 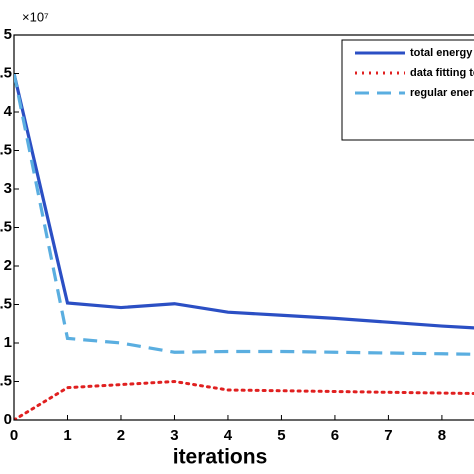 I want to click on y-tick-label: 1, so click(x=8, y=342).